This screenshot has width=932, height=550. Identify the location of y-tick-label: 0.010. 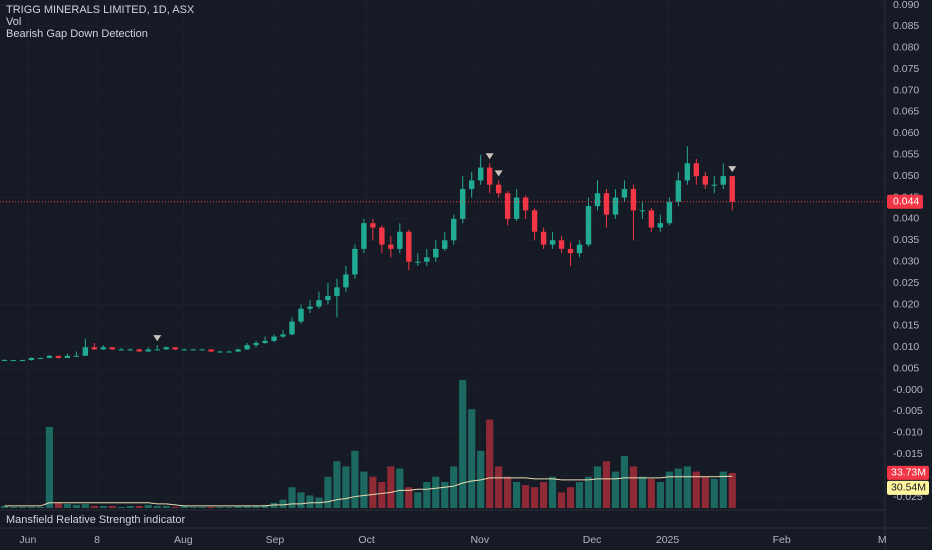
(906, 347).